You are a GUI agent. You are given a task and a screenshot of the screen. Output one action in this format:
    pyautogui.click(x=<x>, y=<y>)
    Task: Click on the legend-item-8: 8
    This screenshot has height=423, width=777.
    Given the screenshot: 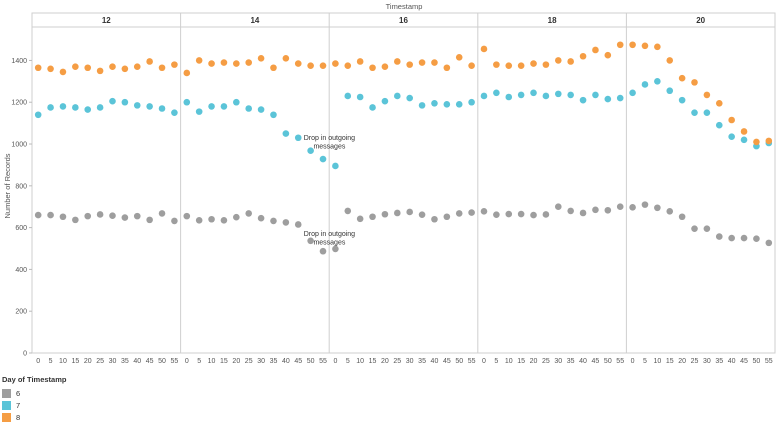 What is the action you would take?
    pyautogui.click(x=34, y=417)
    